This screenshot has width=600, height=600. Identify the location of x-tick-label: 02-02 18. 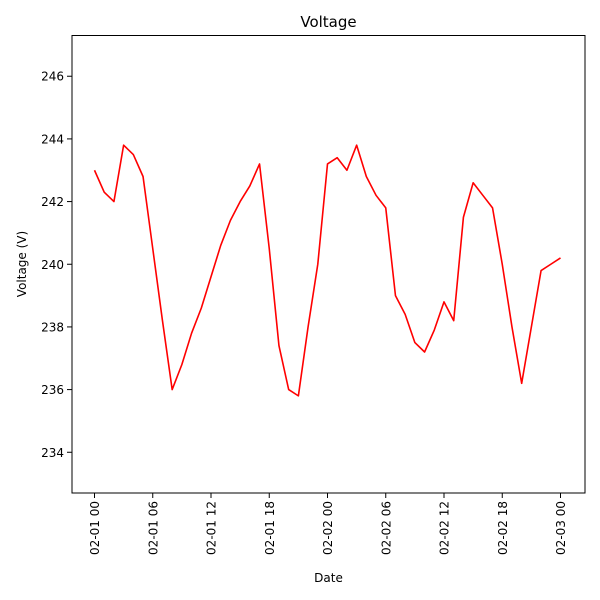
(503, 528).